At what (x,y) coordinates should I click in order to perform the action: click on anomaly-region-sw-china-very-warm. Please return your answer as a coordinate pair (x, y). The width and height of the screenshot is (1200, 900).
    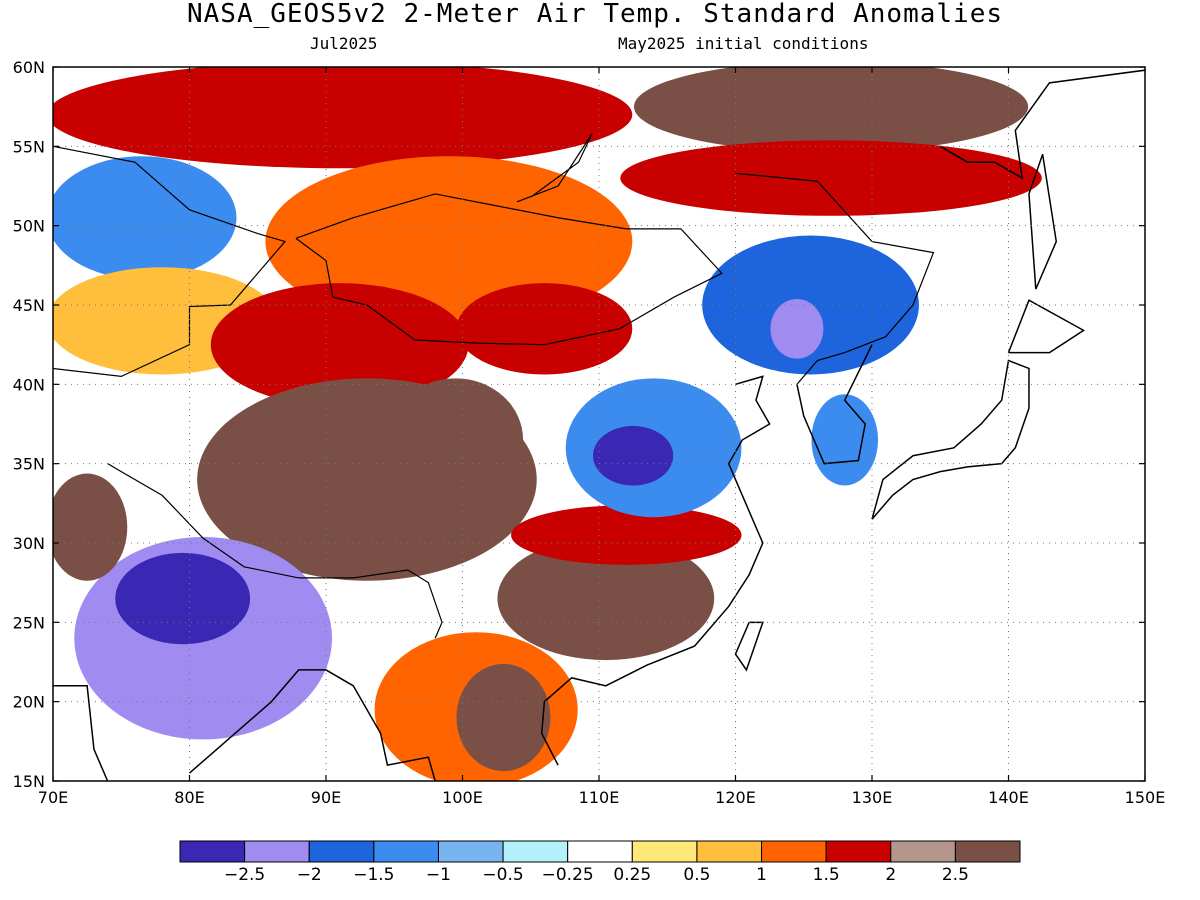
    Looking at the image, I should click on (606, 599).